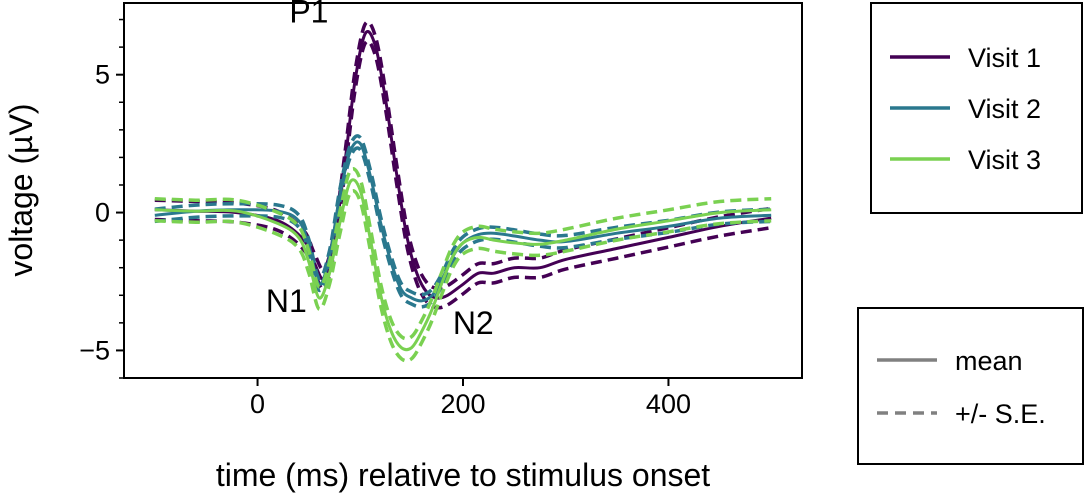 The height and width of the screenshot is (501, 1088). I want to click on annotation-p1: P1, so click(308, 14).